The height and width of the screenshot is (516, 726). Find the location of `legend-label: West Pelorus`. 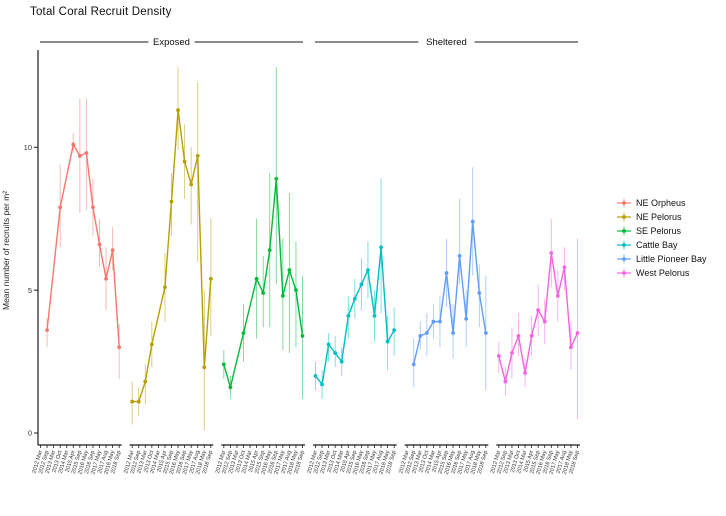

legend-label: West Pelorus is located at coordinates (663, 272).